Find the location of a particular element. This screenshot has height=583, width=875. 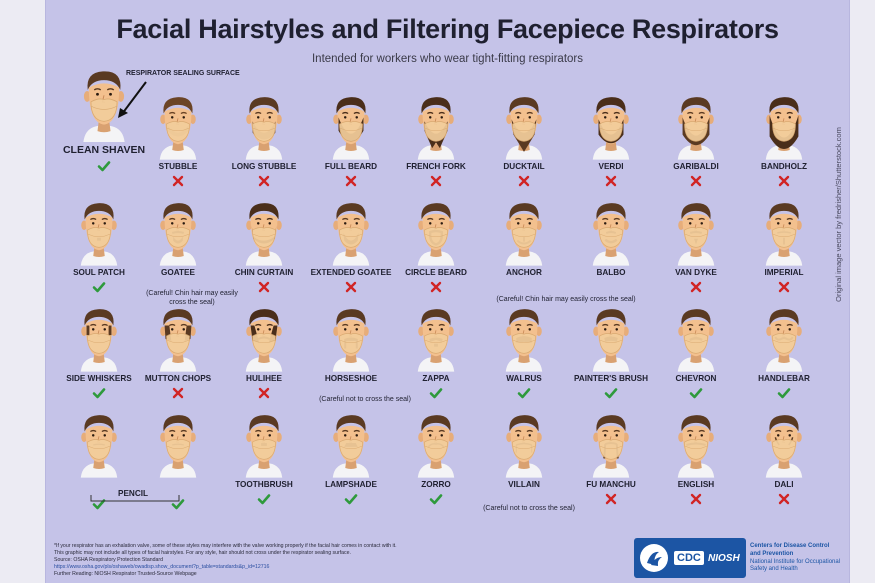

hairstyle-card-verdi: VERDI is located at coordinates (611, 140).